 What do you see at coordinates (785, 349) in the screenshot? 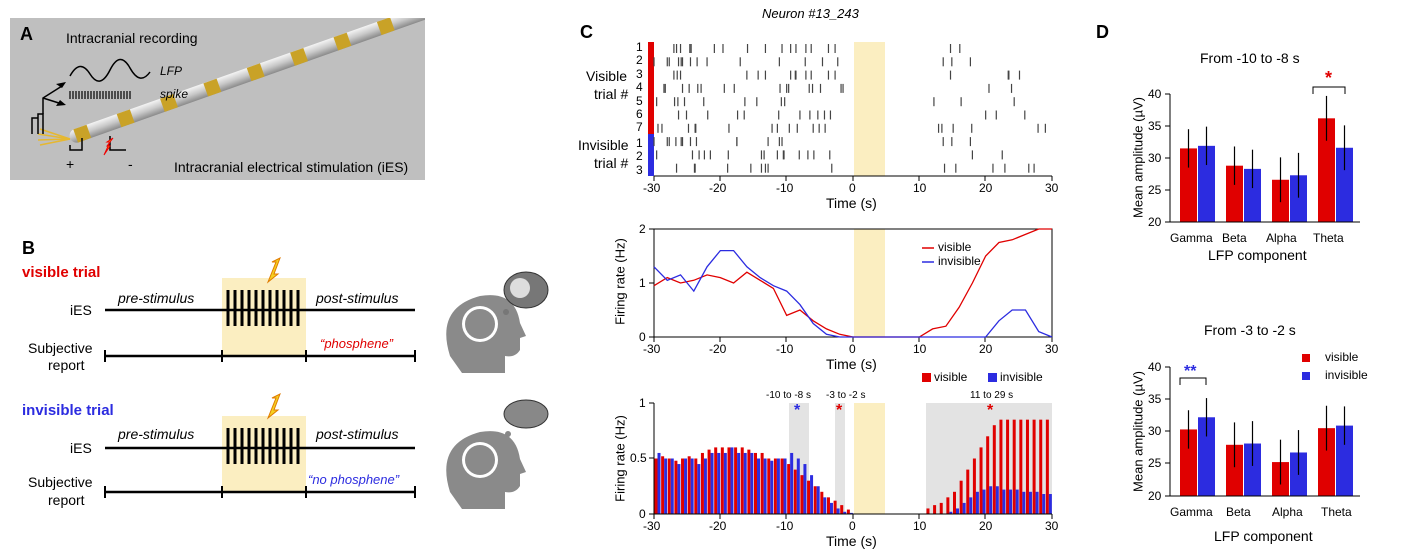
I see `x-tick: -10` at bounding box center [785, 349].